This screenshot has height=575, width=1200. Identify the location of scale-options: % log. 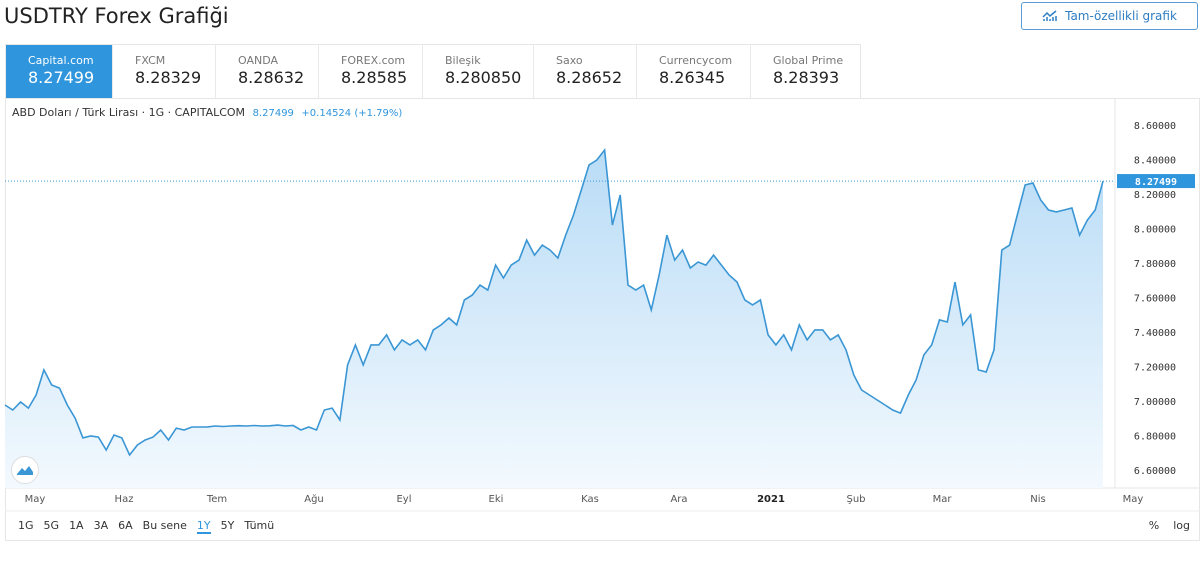
(1169, 525).